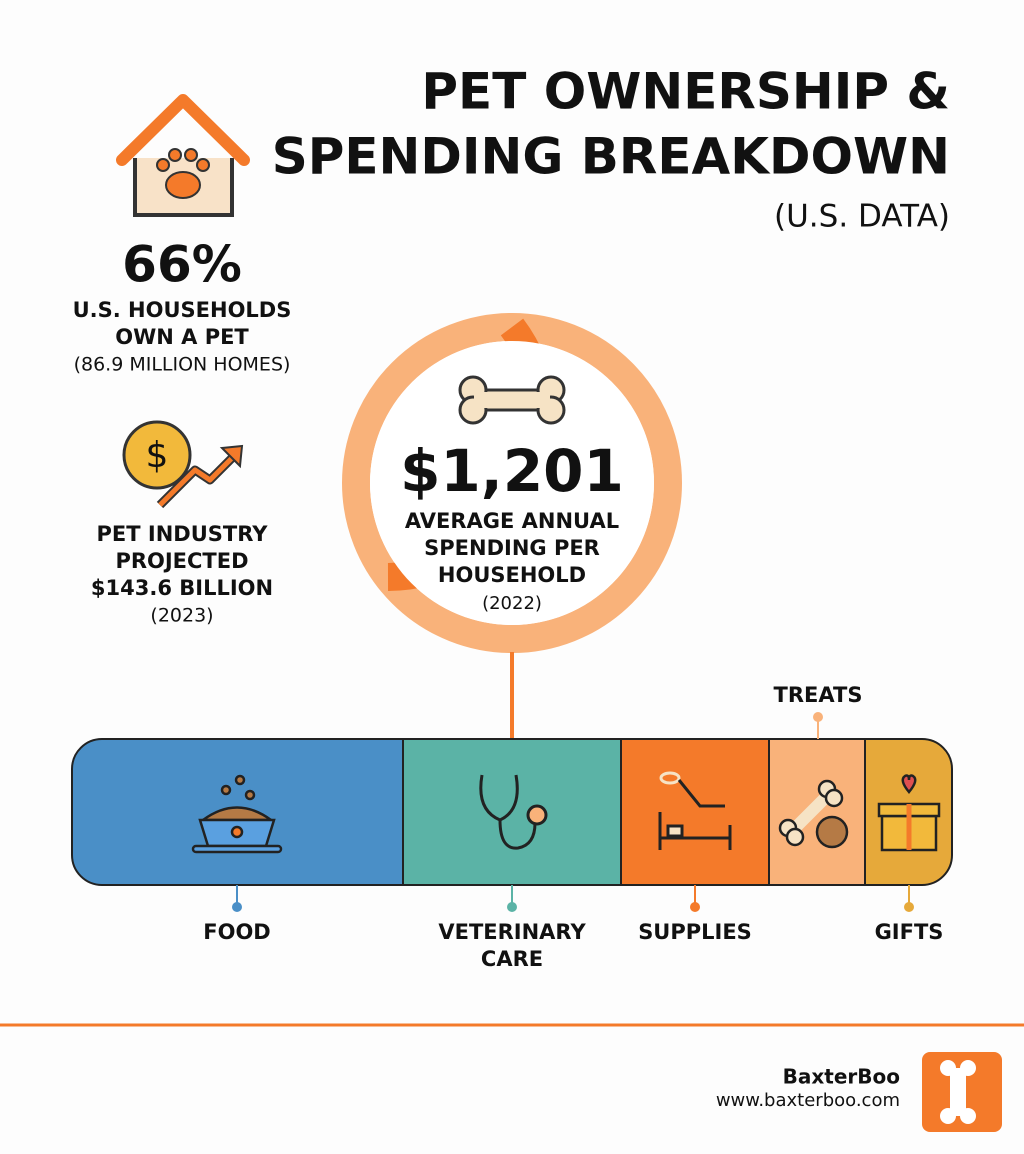 The image size is (1024, 1154). Describe the element at coordinates (182, 310) in the screenshot. I see `ownership-label: U.S. HOUSEHOLDS` at that location.